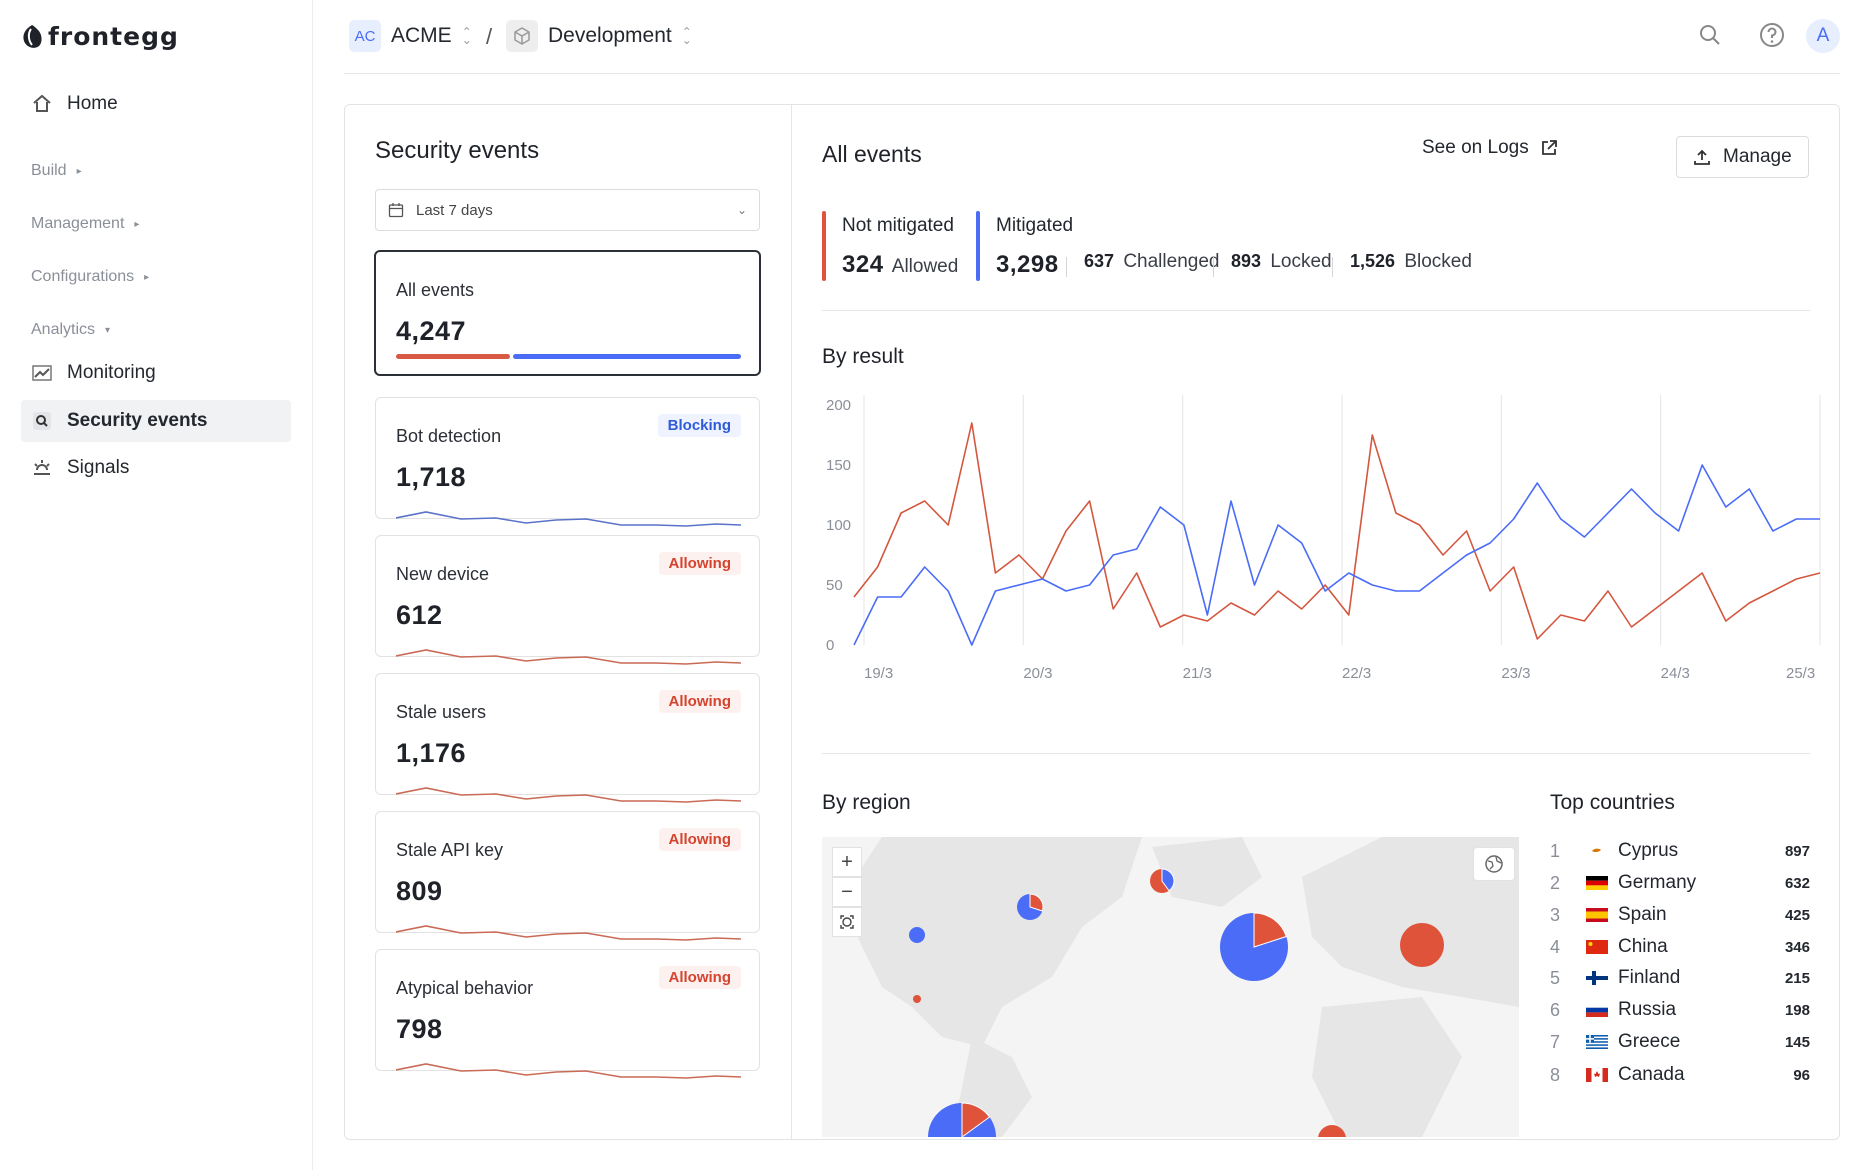 Image resolution: width=1872 pixels, height=1170 pixels. I want to click on upload-icon, so click(1702, 157).